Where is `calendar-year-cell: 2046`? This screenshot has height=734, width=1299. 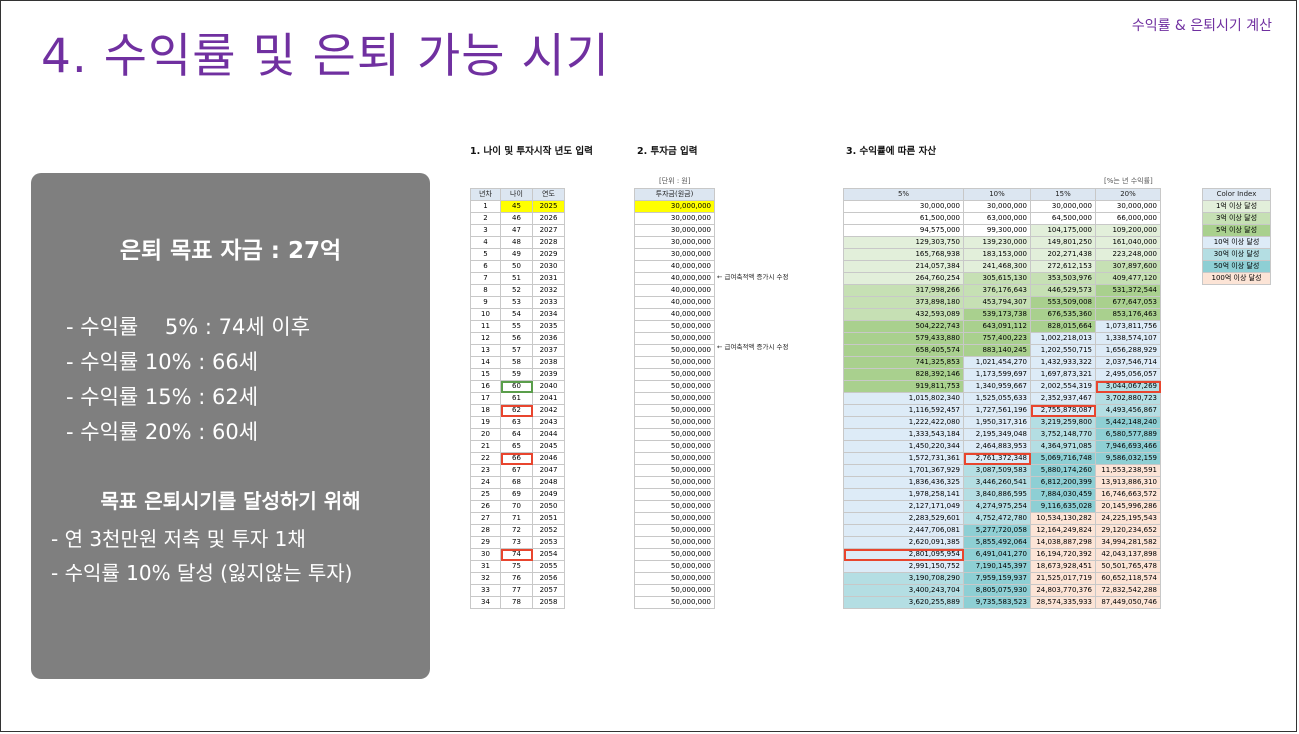
calendar-year-cell: 2046 is located at coordinates (548, 458).